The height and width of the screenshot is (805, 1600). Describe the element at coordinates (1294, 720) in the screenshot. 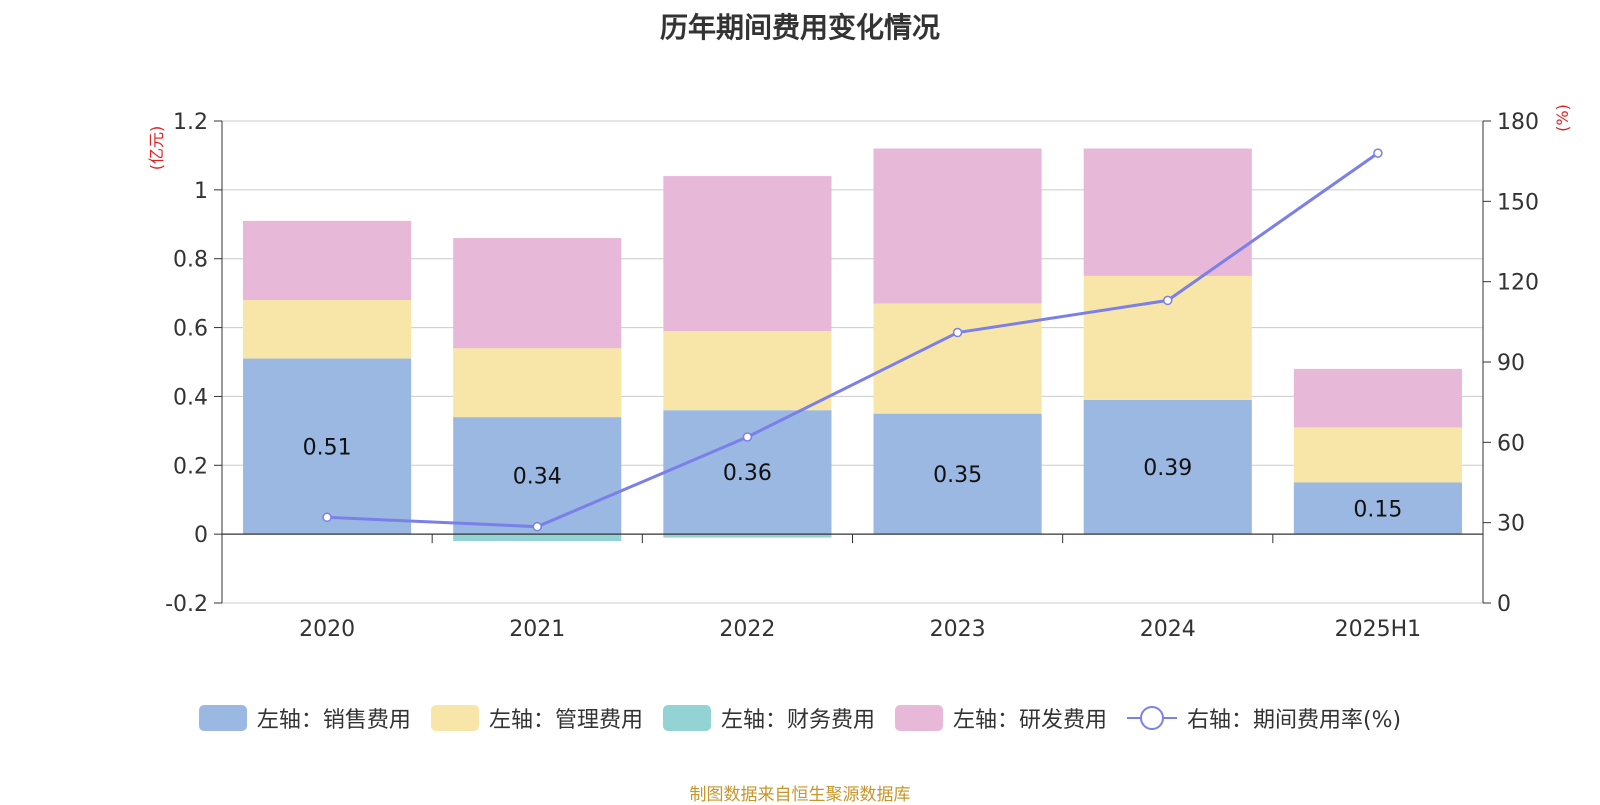

I see `legend-label: 右轴：期间费用率(%)` at that location.